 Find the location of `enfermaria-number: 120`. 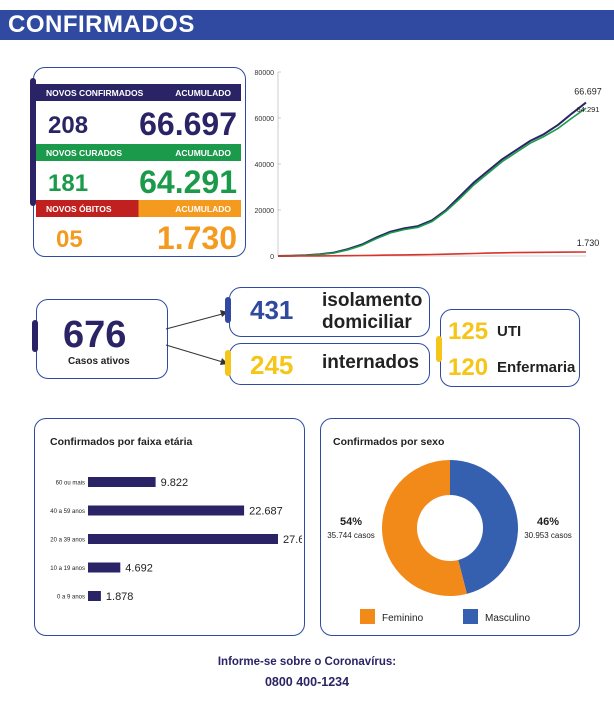

enfermaria-number: 120 is located at coordinates (468, 367).